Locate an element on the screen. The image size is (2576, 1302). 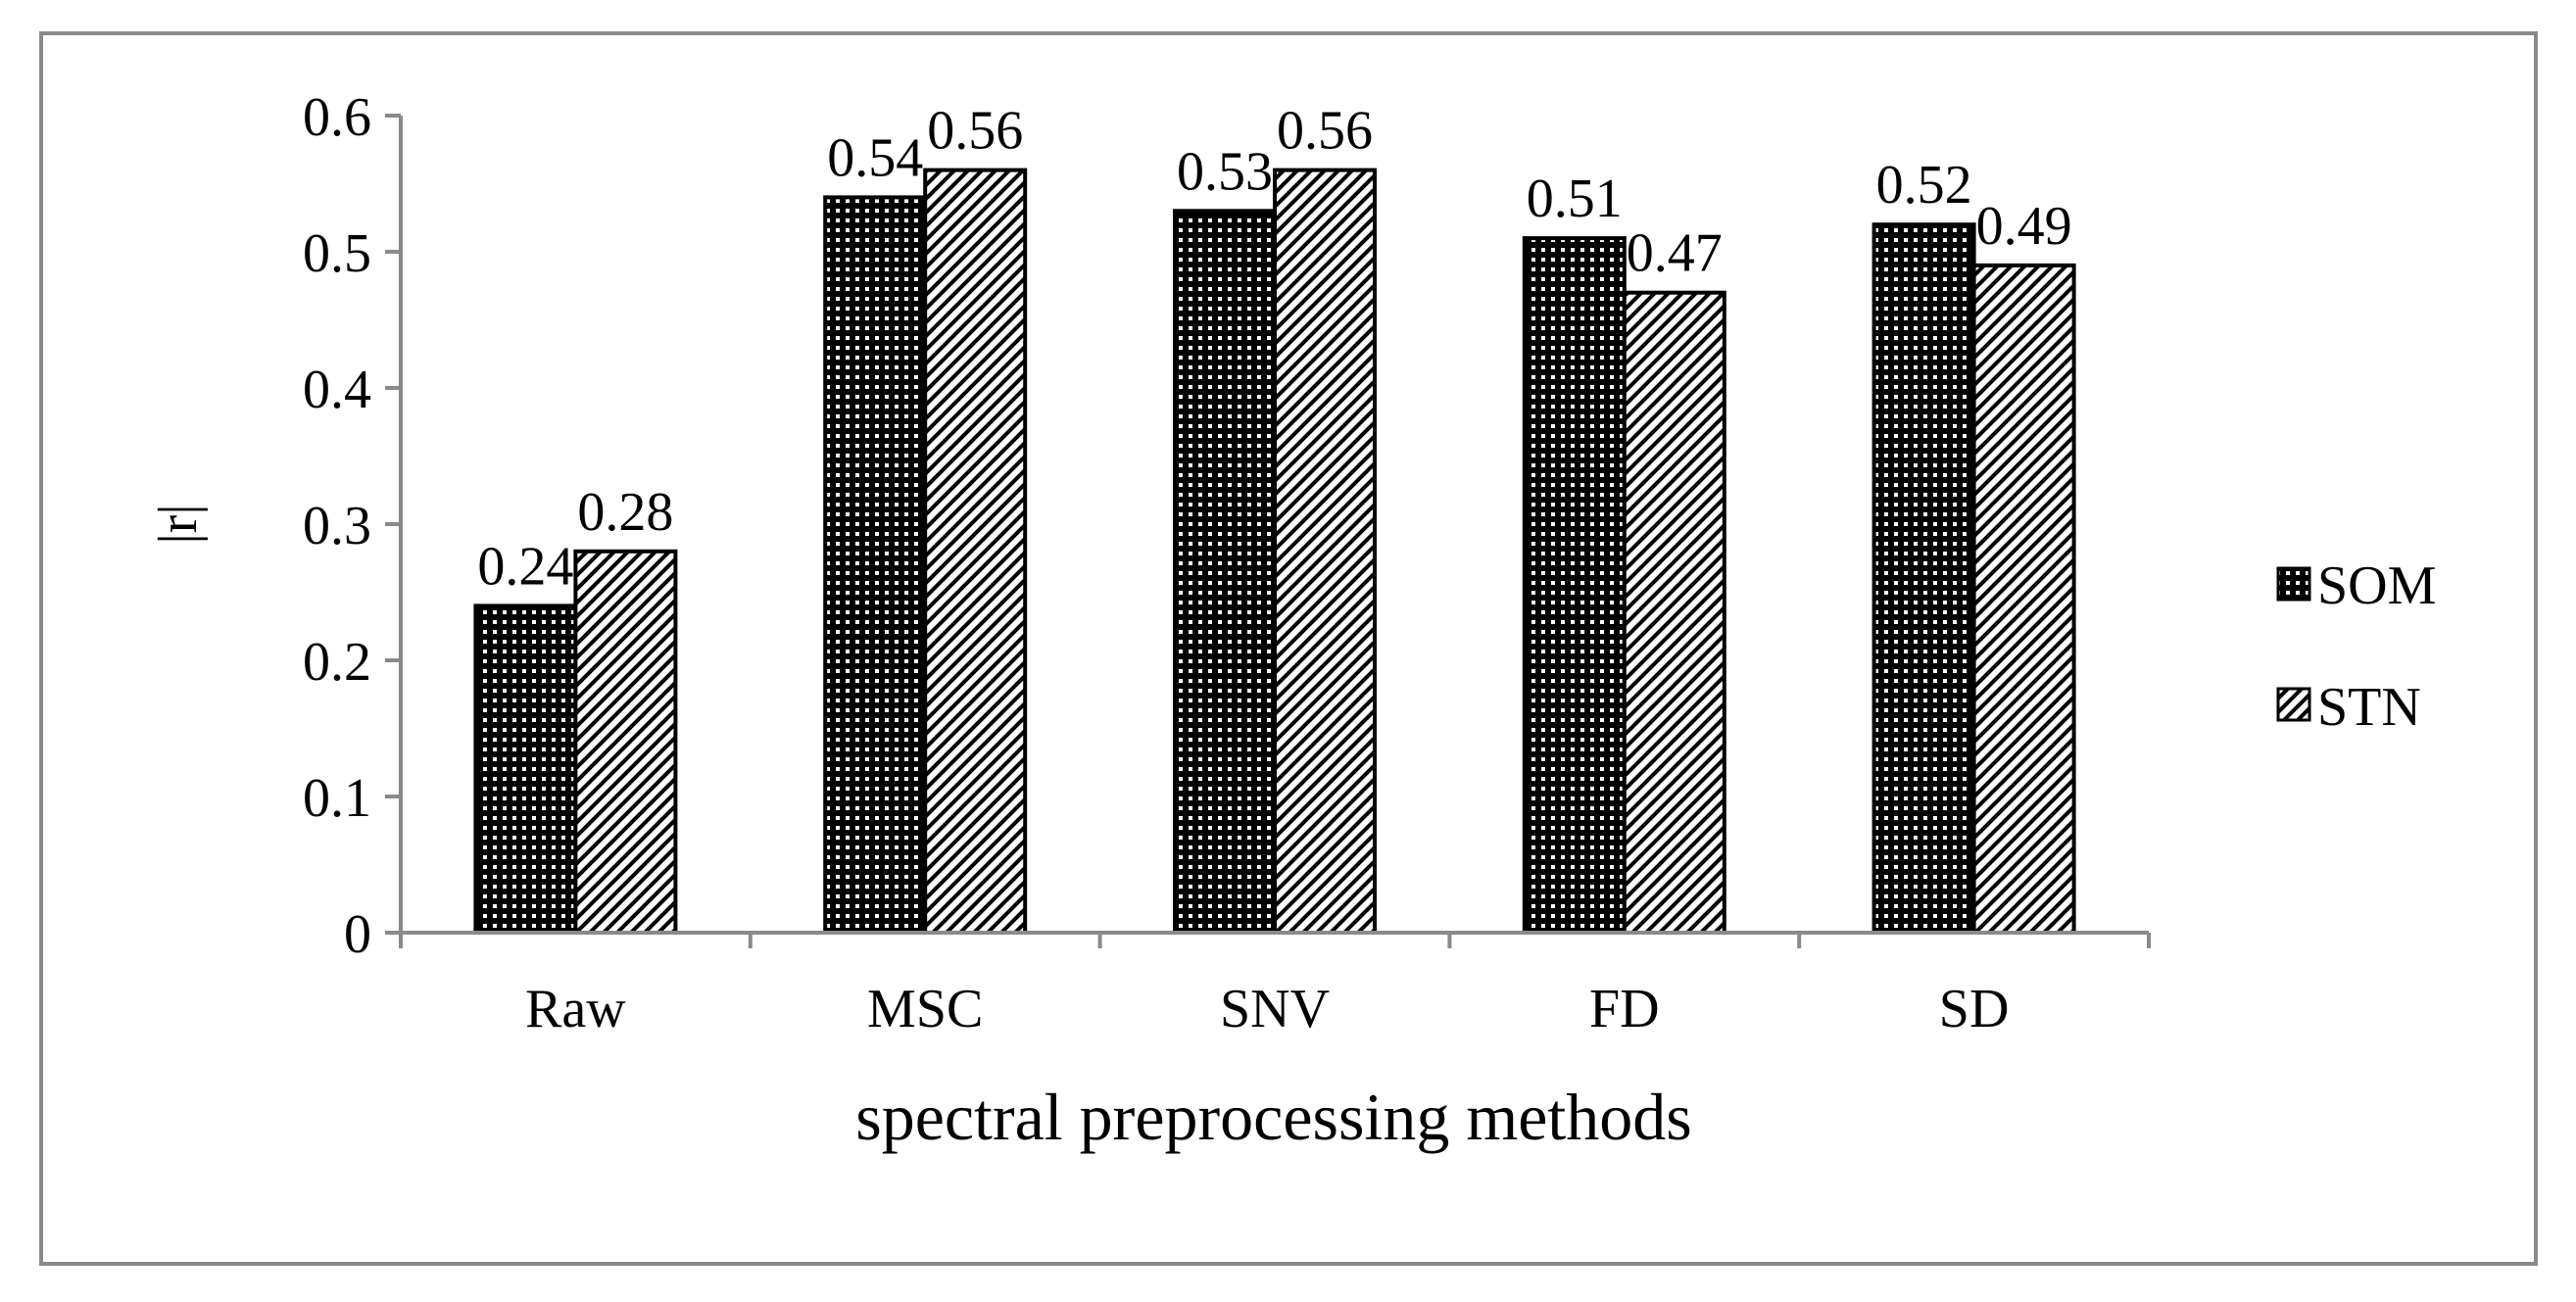
bar-stn-raw is located at coordinates (625, 742).